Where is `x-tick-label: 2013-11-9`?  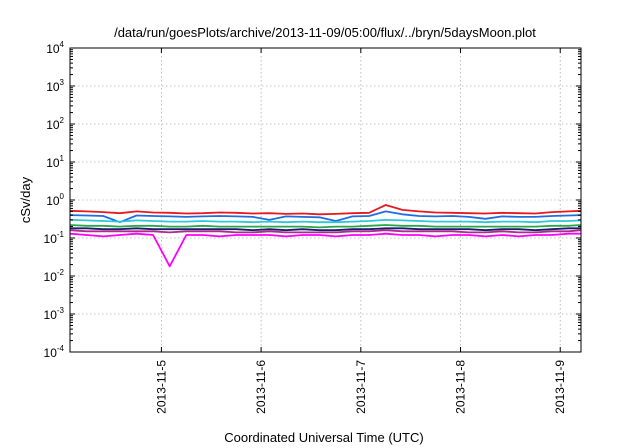
x-tick-label: 2013-11-9 is located at coordinates (560, 387).